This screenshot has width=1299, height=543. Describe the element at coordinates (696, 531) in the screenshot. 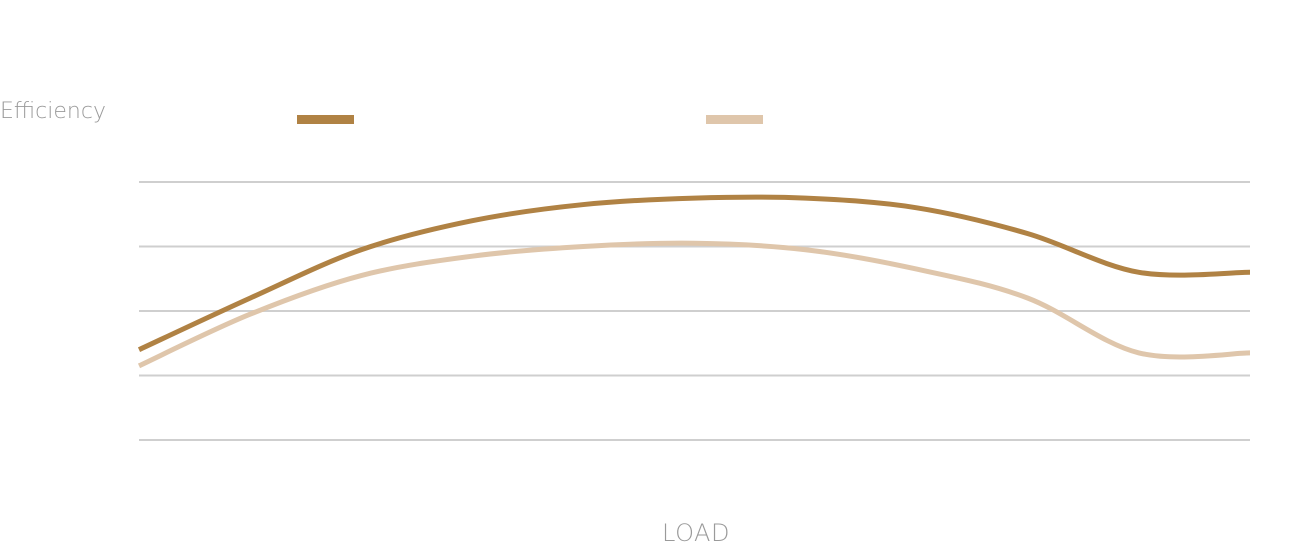

I see `x-axis-label: LOAD` at that location.